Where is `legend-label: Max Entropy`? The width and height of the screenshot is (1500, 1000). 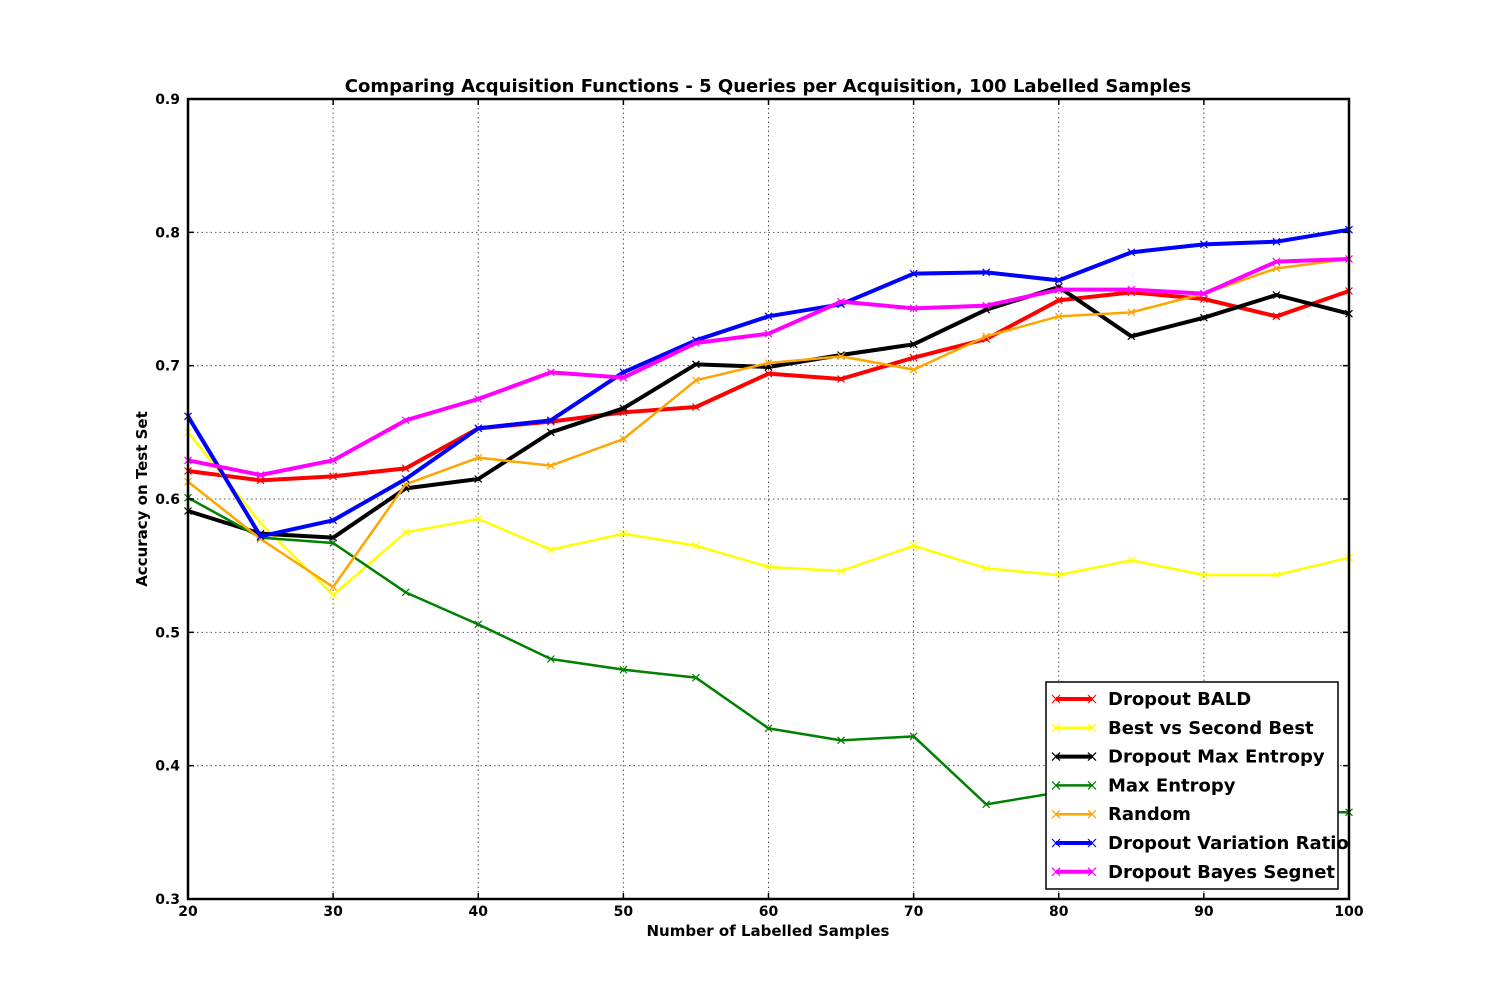 legend-label: Max Entropy is located at coordinates (1172, 785).